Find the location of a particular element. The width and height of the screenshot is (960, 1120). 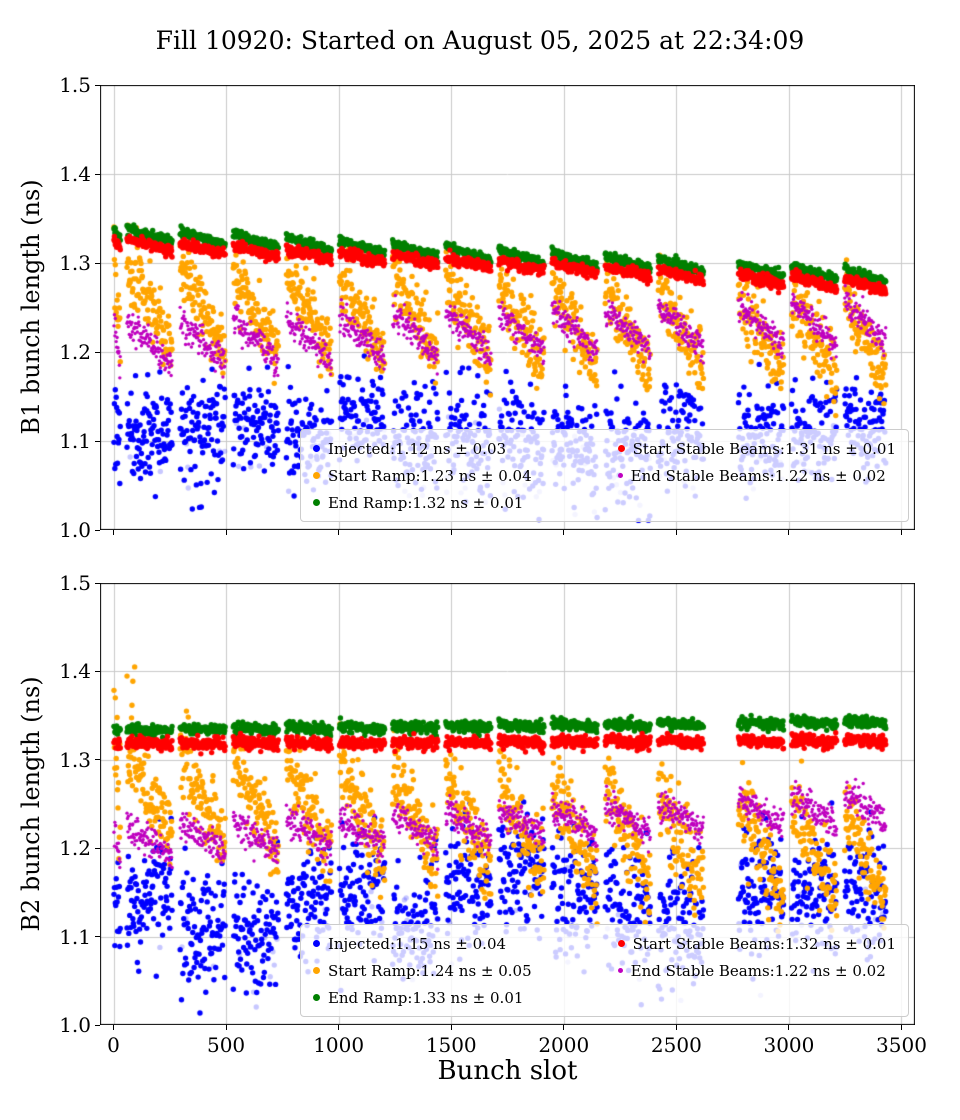

legend-label-start-ramp: Start Ramp:1.24 ns ± 0.05 is located at coordinates (429, 970).